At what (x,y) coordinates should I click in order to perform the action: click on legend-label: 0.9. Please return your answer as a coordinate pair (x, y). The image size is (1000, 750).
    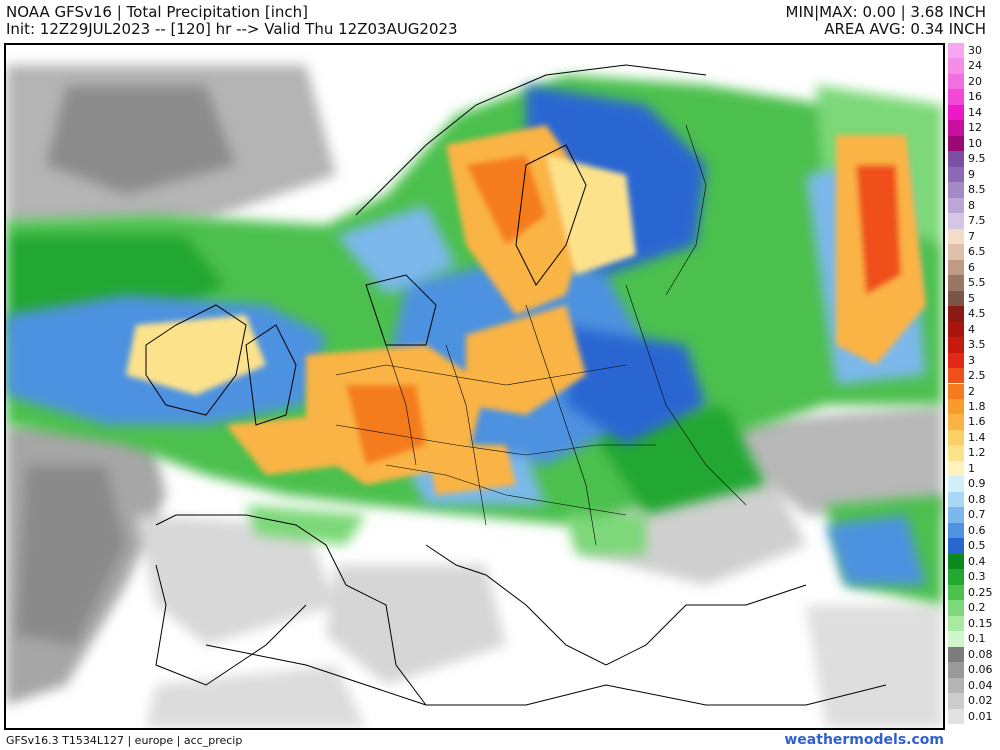
    Looking at the image, I should click on (977, 484).